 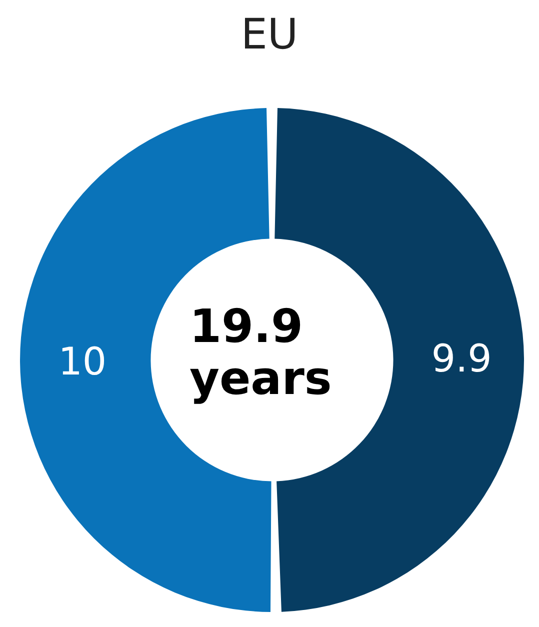 What do you see at coordinates (82, 361) in the screenshot?
I see `data-label: 10` at bounding box center [82, 361].